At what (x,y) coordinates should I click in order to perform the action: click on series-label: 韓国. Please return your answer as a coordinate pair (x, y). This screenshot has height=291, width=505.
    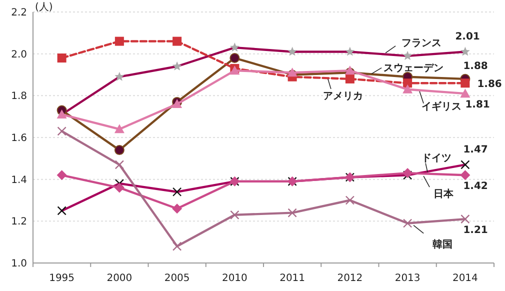
    Looking at the image, I should click on (442, 244).